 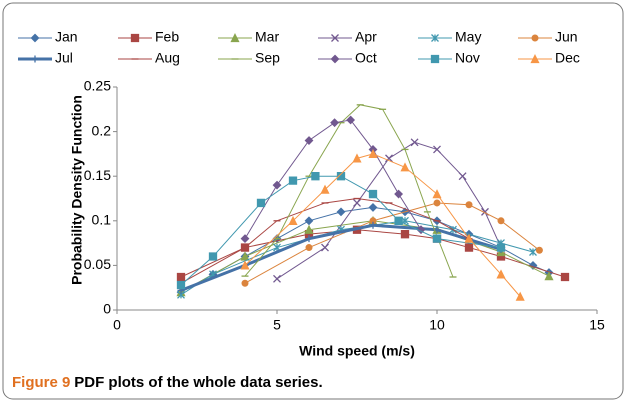 What do you see at coordinates (117, 325) in the screenshot?
I see `x-tick-label: 0` at bounding box center [117, 325].